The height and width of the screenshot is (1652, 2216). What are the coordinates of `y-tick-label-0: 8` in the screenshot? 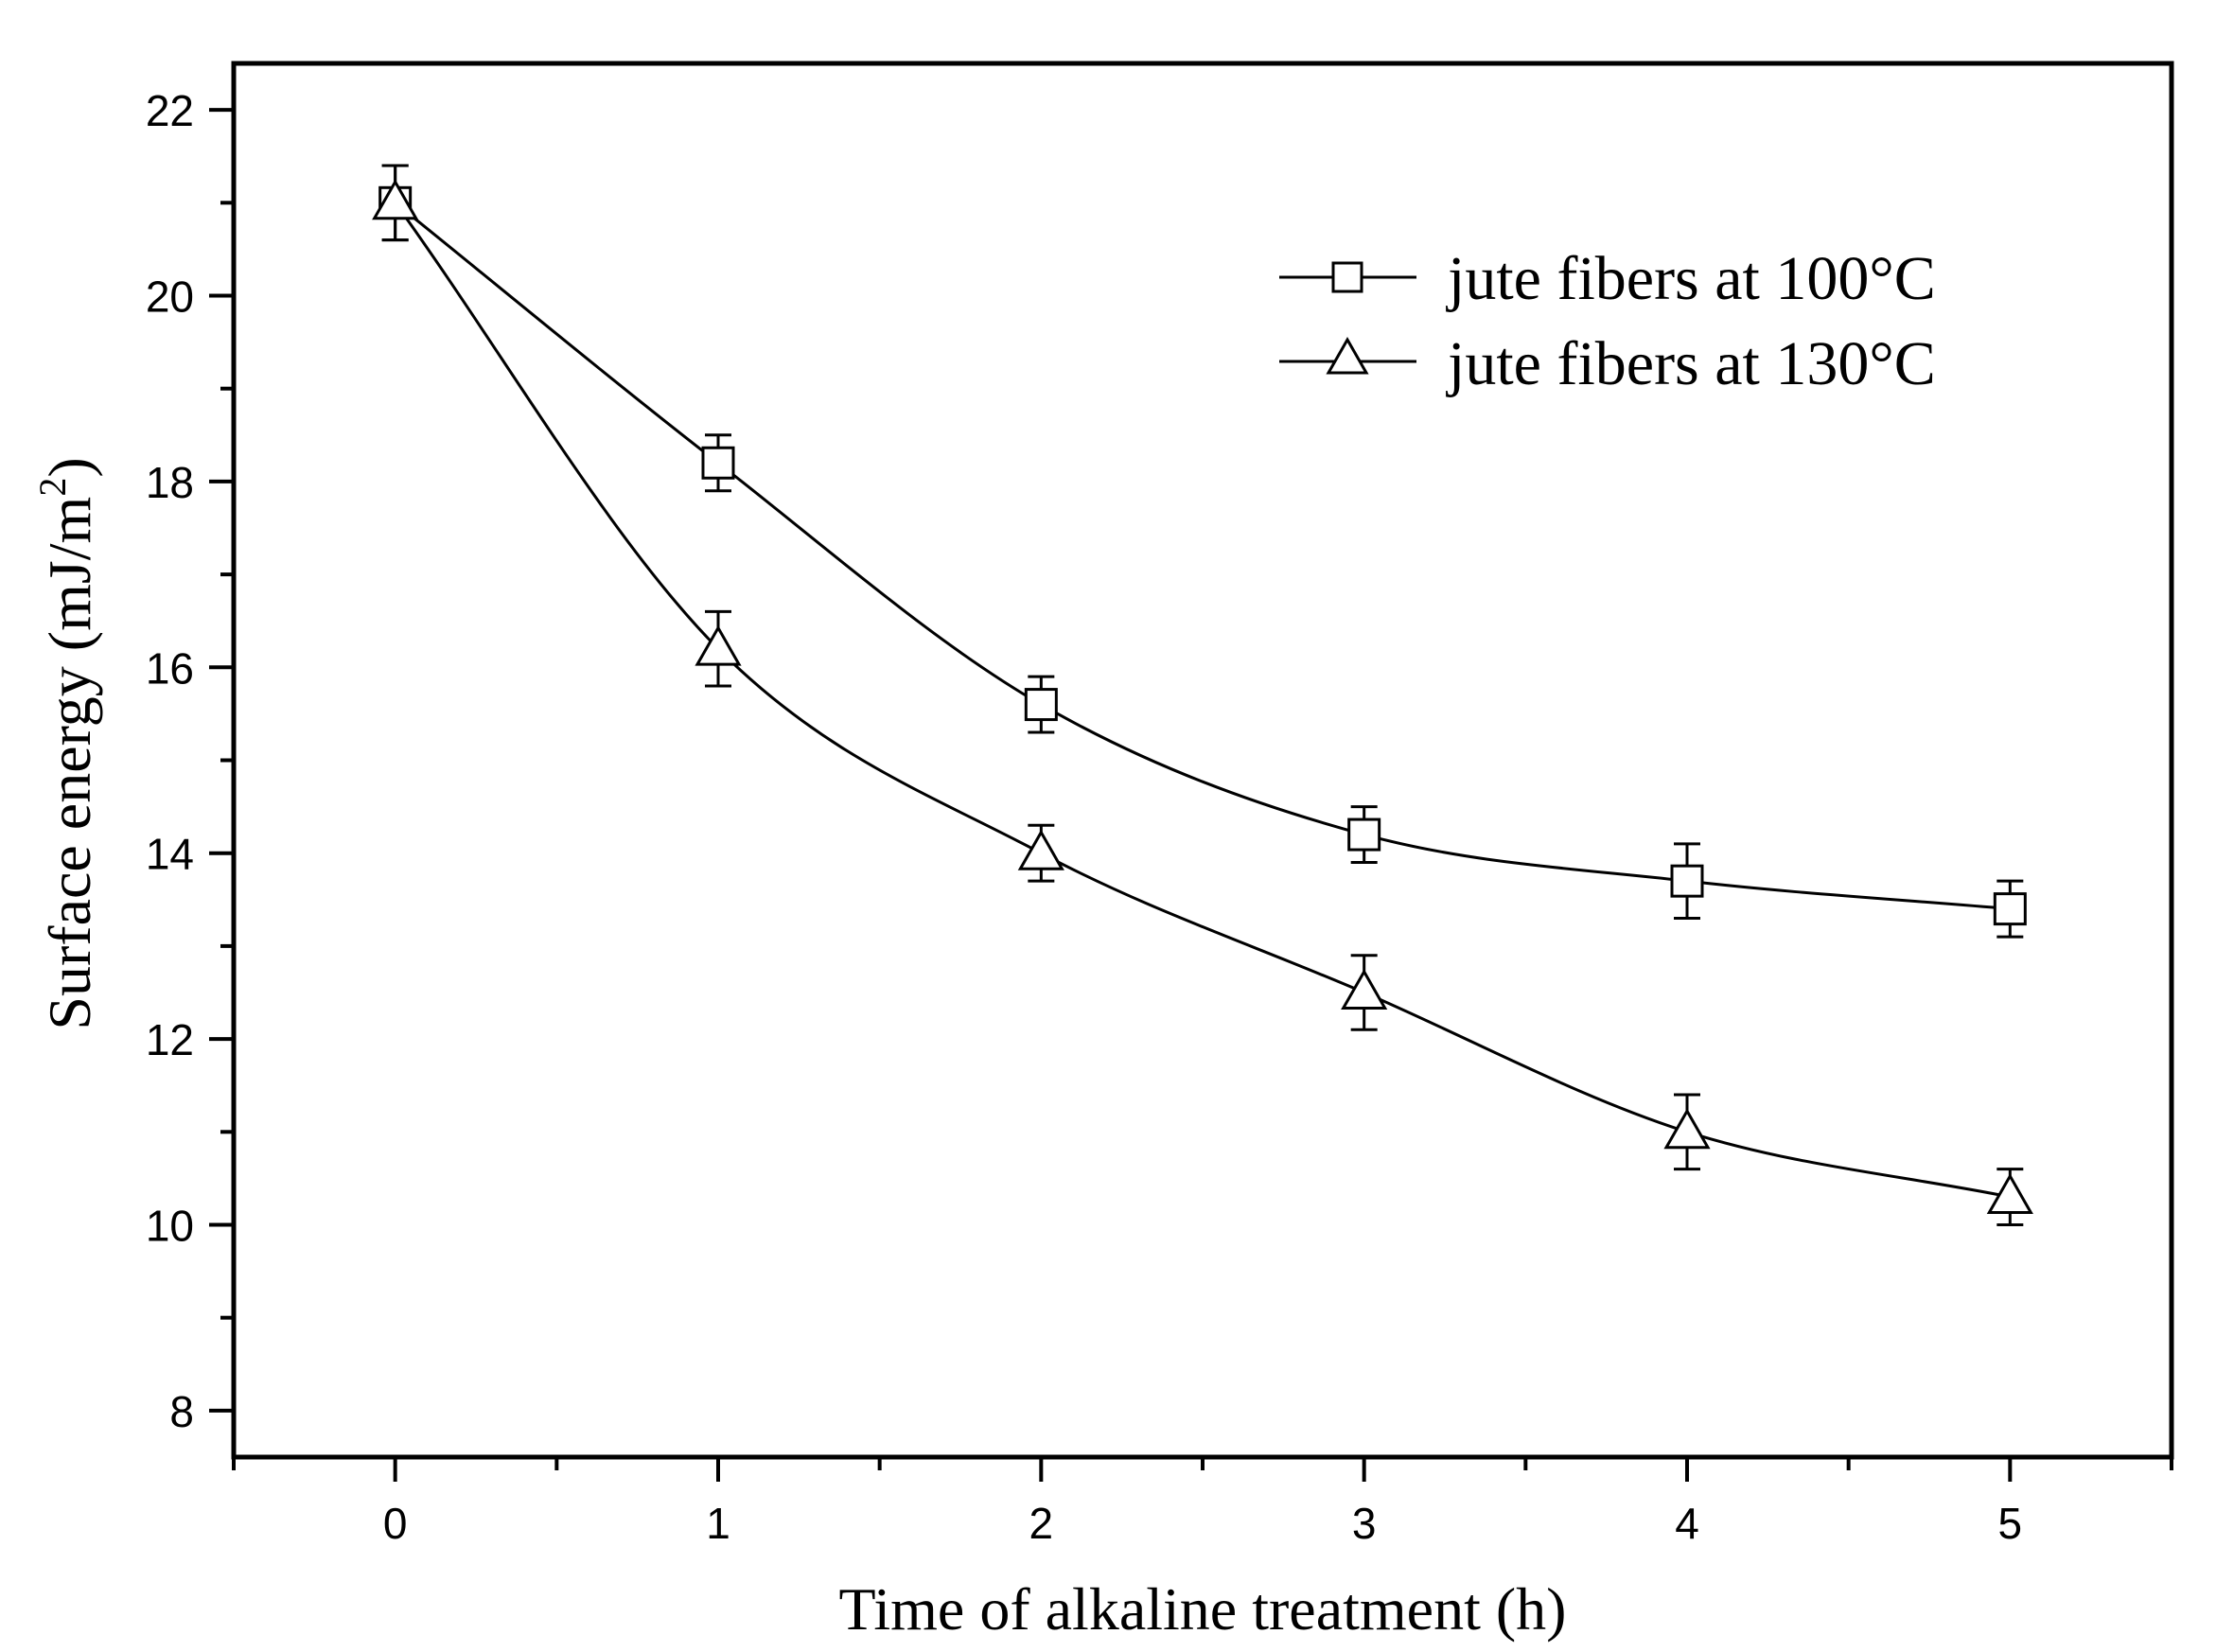 It's located at (181, 1411).